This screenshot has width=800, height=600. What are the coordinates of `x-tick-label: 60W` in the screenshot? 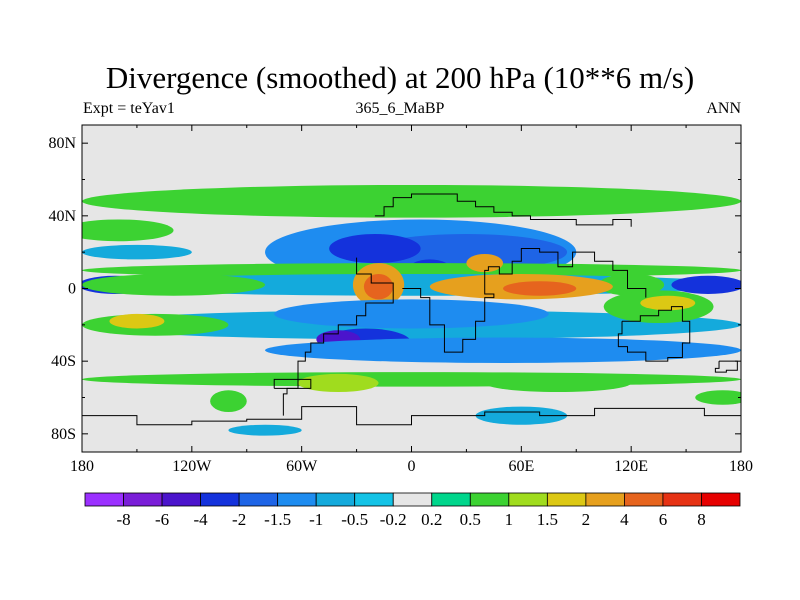 It's located at (302, 466).